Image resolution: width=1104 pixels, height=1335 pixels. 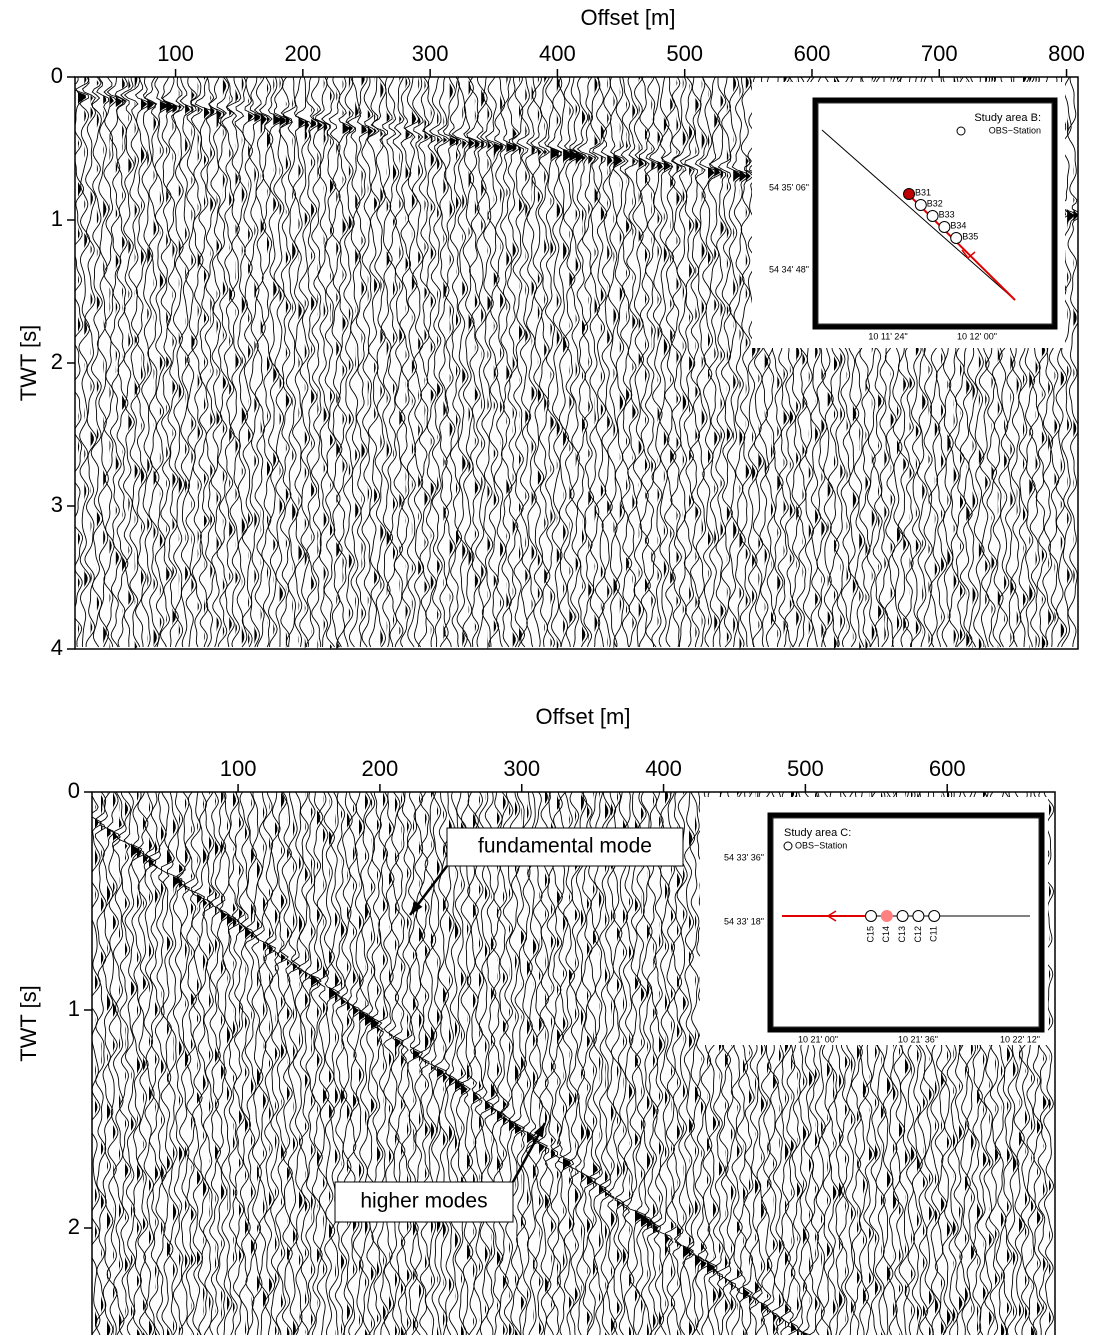 I want to click on x-tick-label: 200, so click(x=380, y=768).